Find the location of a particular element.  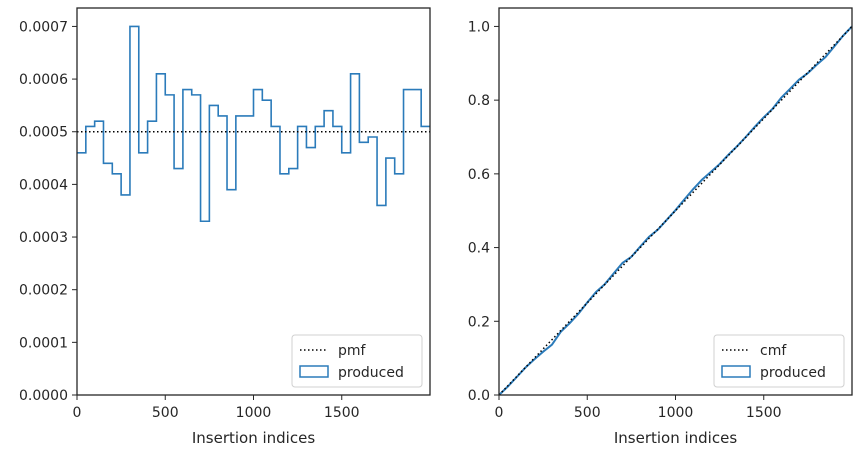

y-tick-label: 0.8 is located at coordinates (479, 101).